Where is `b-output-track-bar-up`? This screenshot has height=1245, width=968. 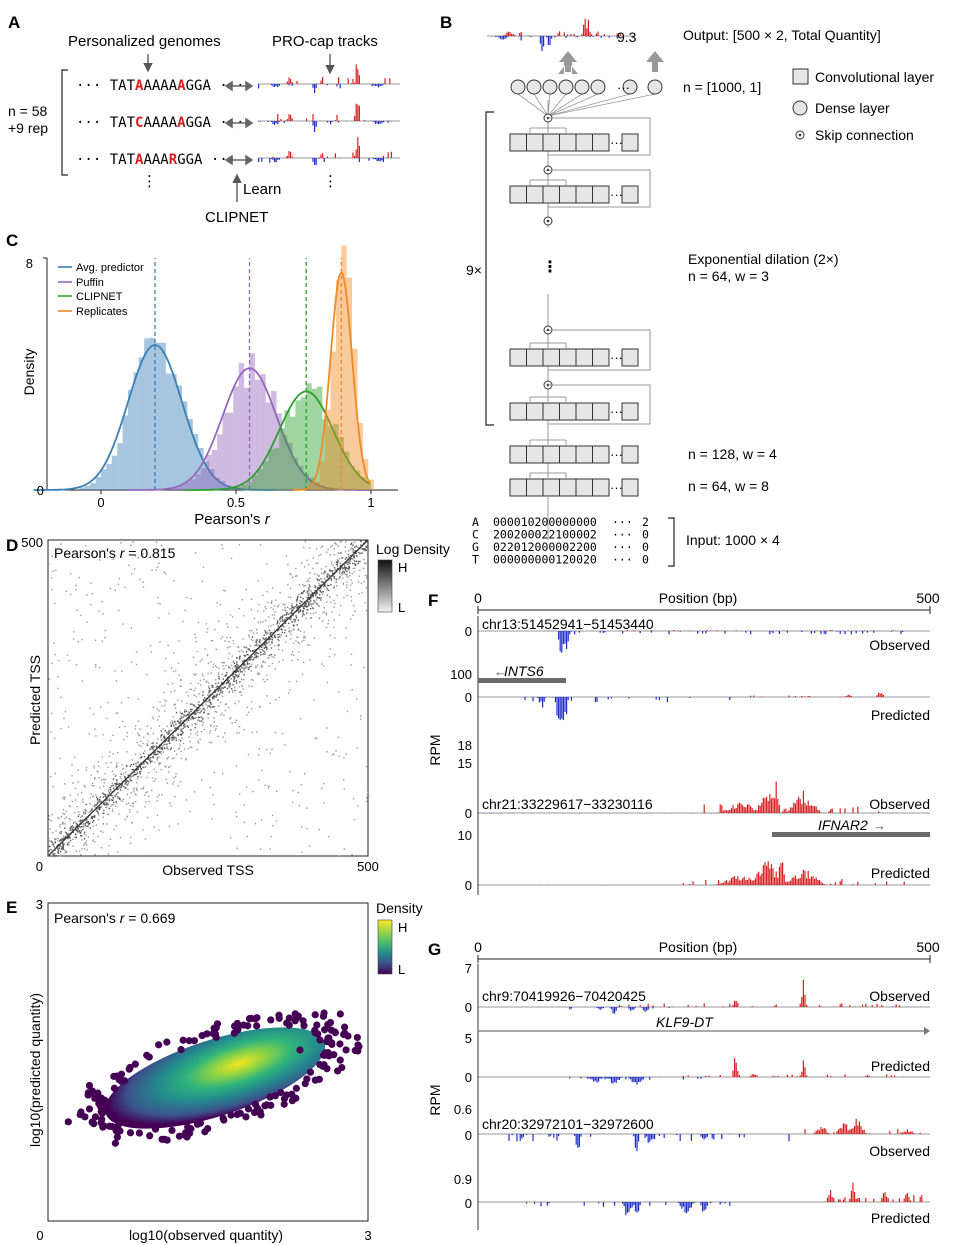 b-output-track-bar-up is located at coordinates (598, 33).